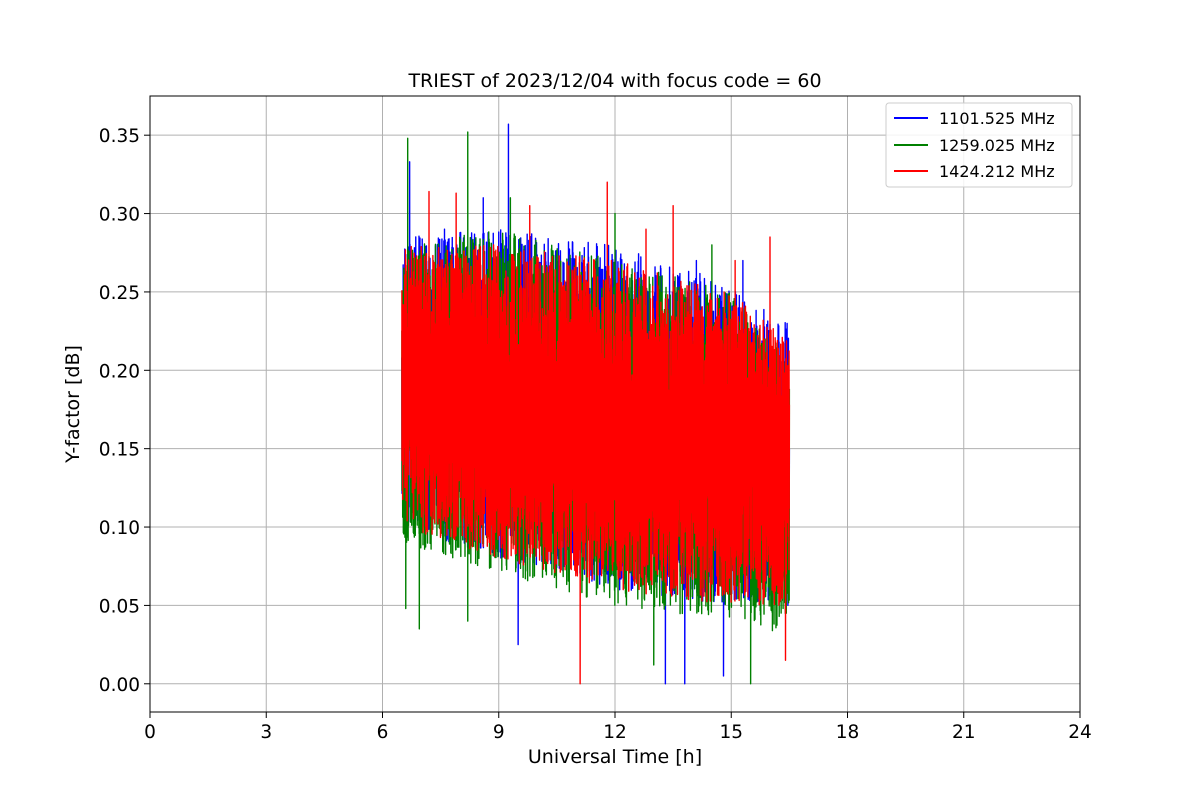 This screenshot has height=800, width=1200. I want to click on x-tick-label: 21, so click(964, 732).